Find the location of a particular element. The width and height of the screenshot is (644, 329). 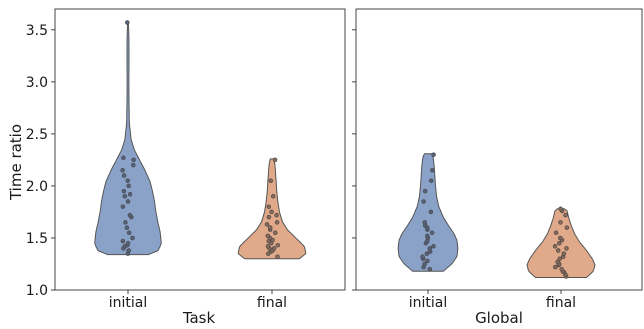

y-tick-label: 3.0 is located at coordinates (37, 83).